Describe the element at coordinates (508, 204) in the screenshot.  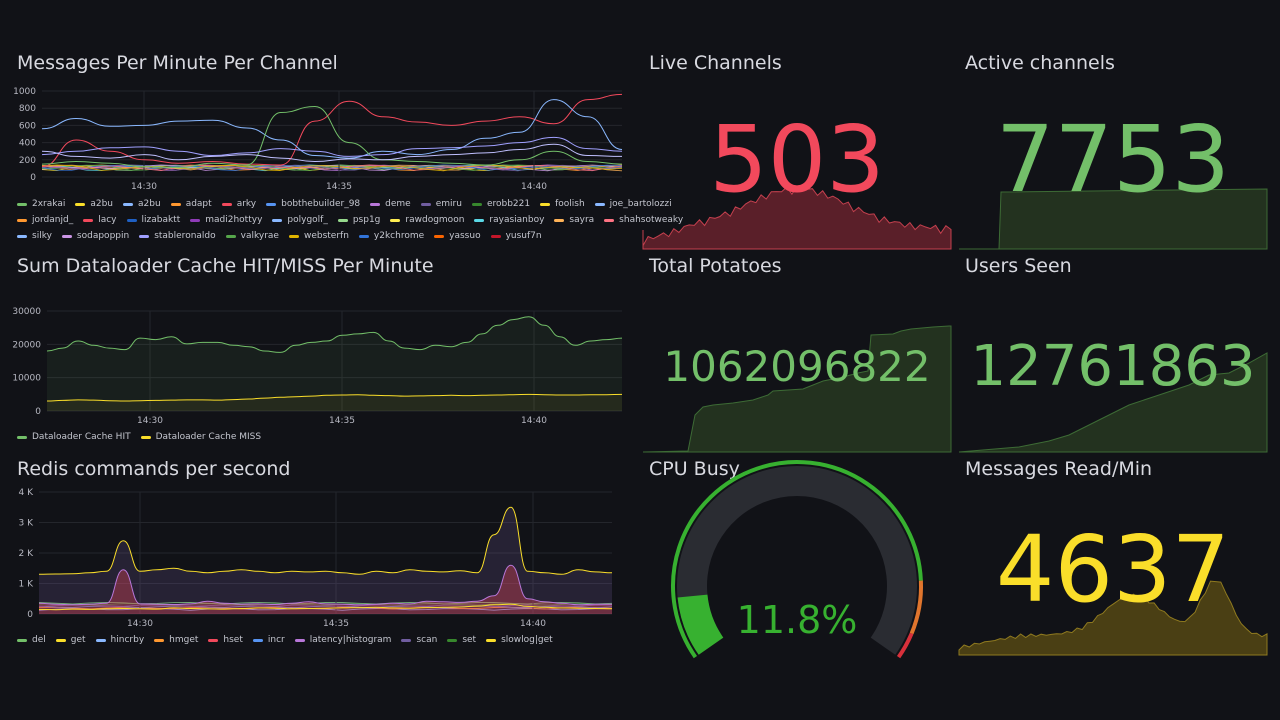
I see `legend-label: erobb221` at that location.